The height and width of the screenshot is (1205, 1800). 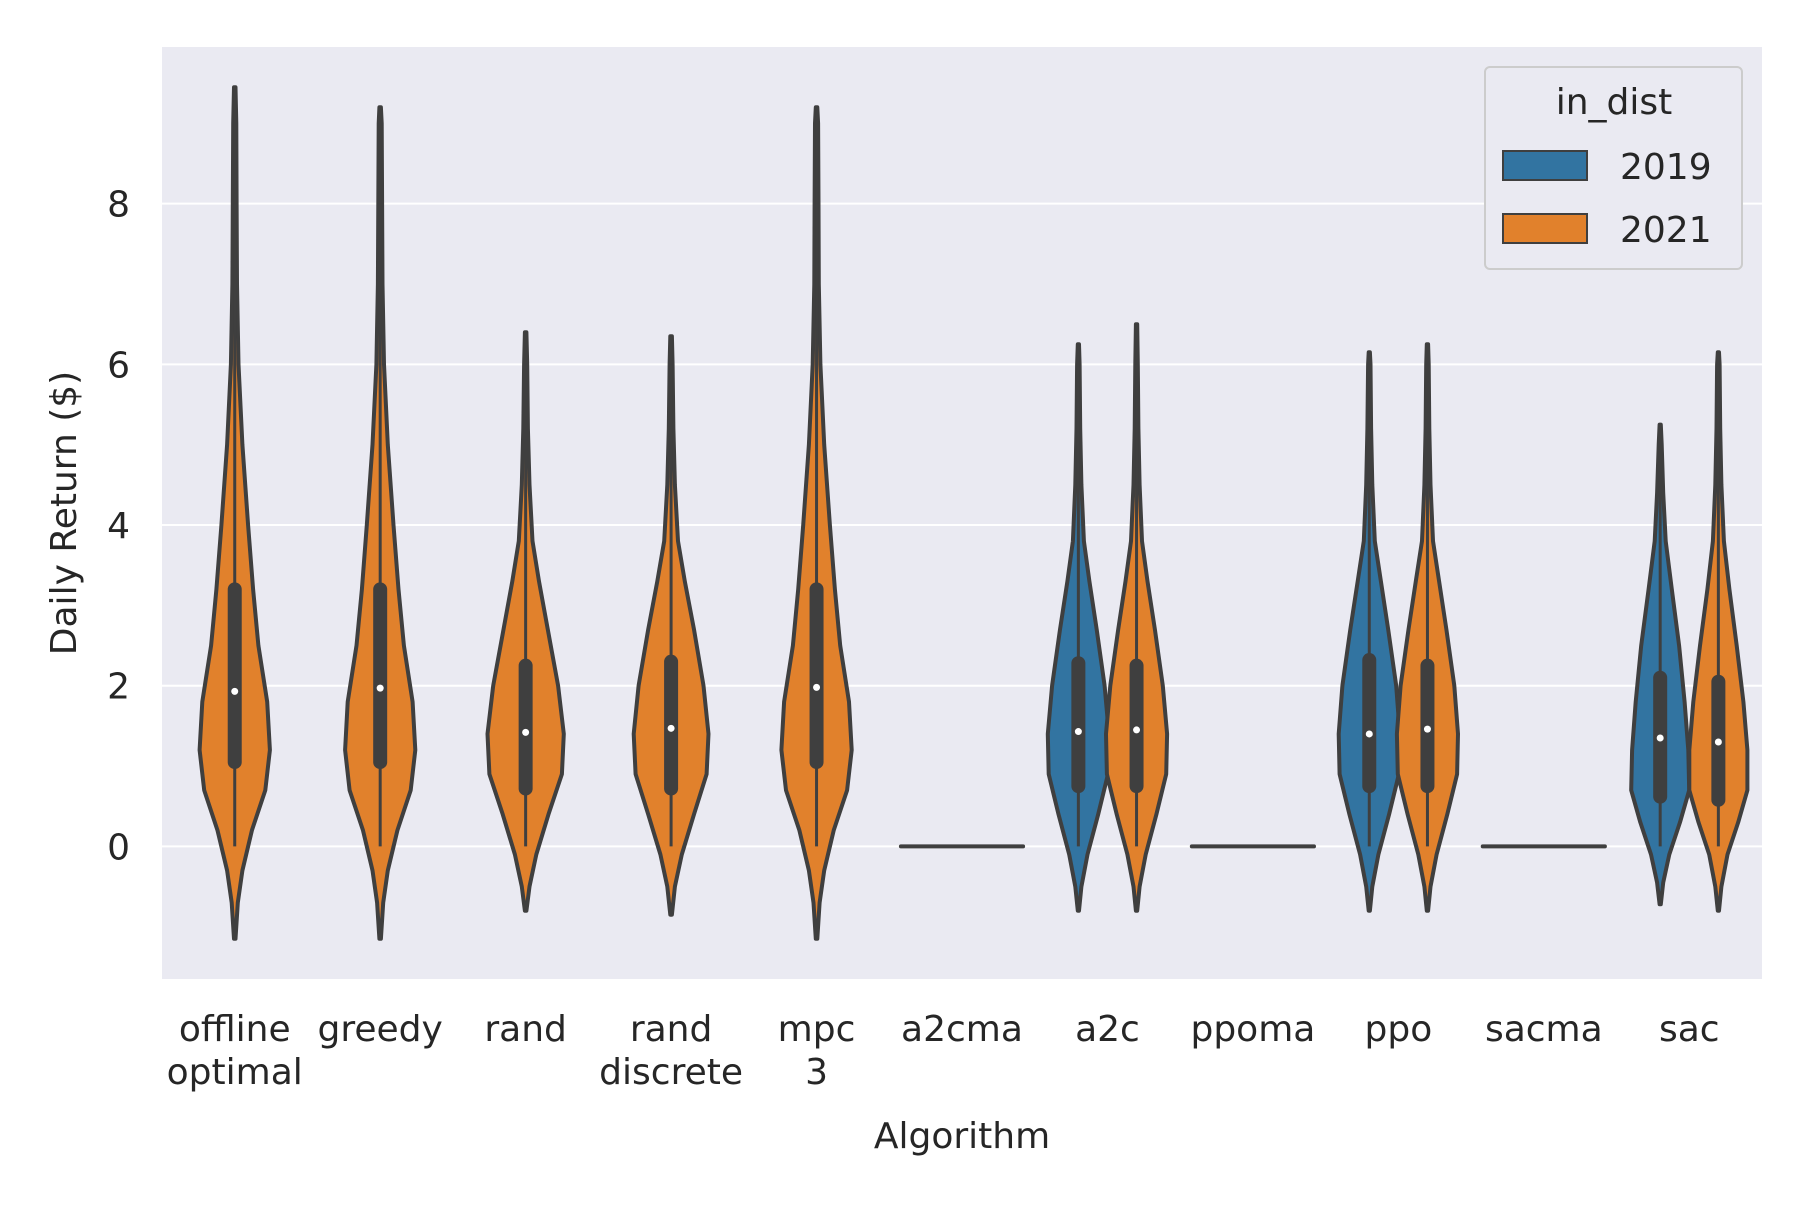 I want to click on violin-10-2021, so click(x=1718, y=631).